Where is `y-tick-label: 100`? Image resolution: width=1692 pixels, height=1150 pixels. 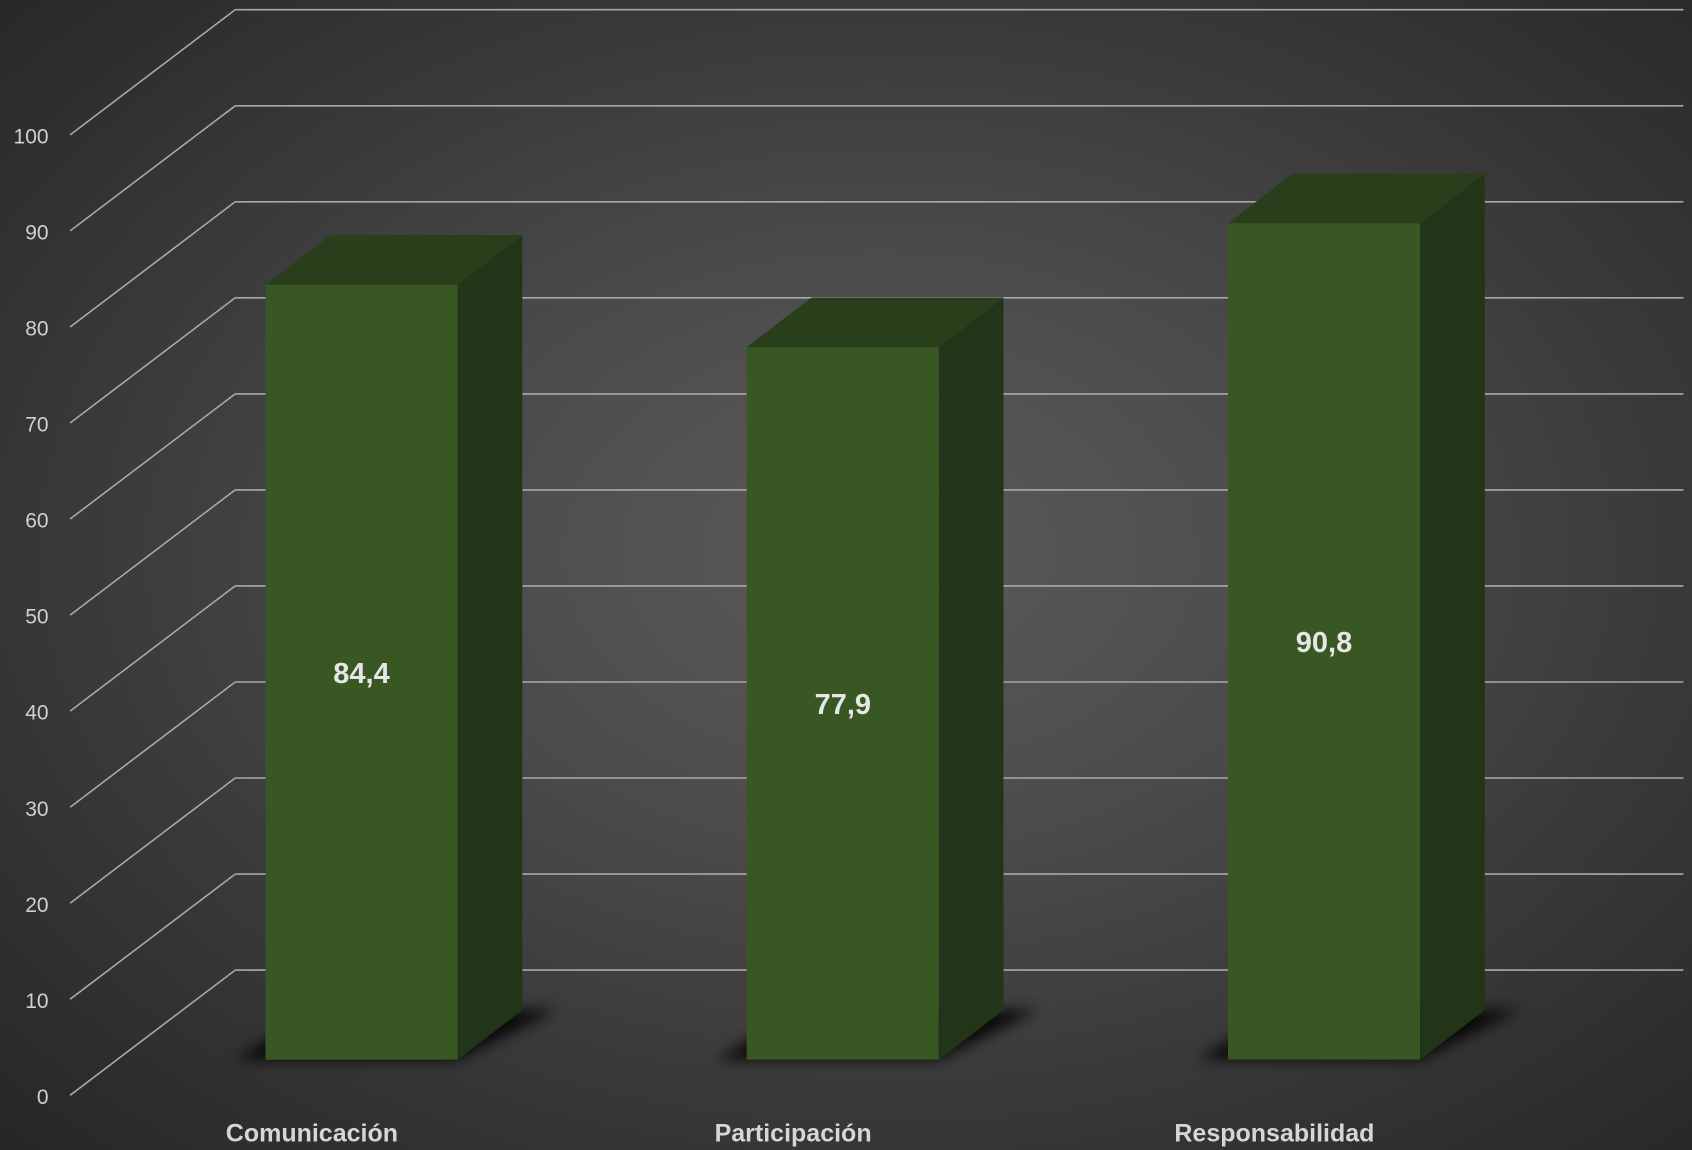
y-tick-label: 100 is located at coordinates (31, 137).